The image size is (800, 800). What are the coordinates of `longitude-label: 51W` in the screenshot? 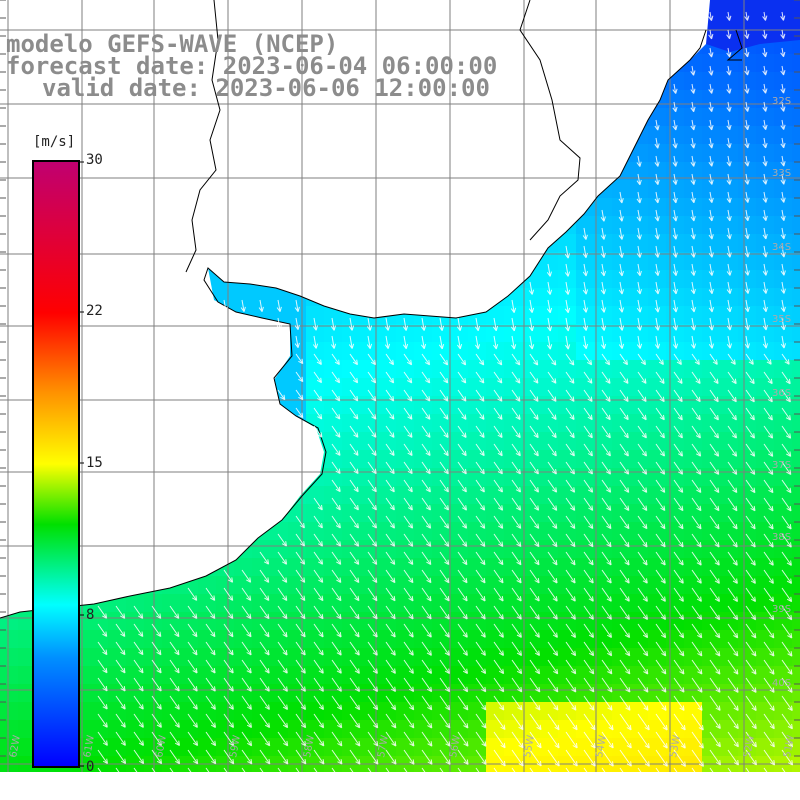 It's located at (789, 746).